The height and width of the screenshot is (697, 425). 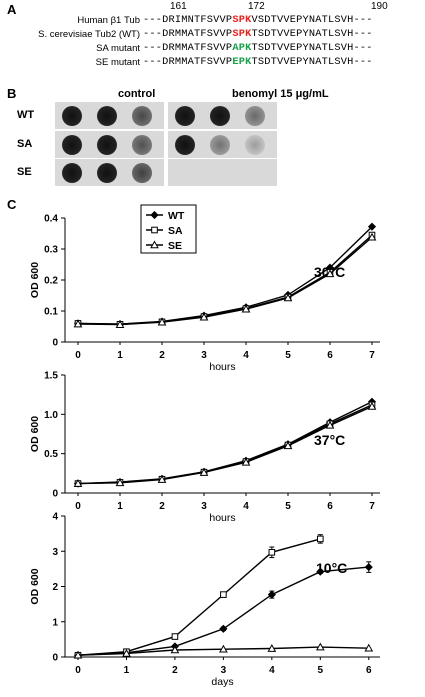 What do you see at coordinates (55, 622) in the screenshot?
I see `y-tick-label: 1` at bounding box center [55, 622].